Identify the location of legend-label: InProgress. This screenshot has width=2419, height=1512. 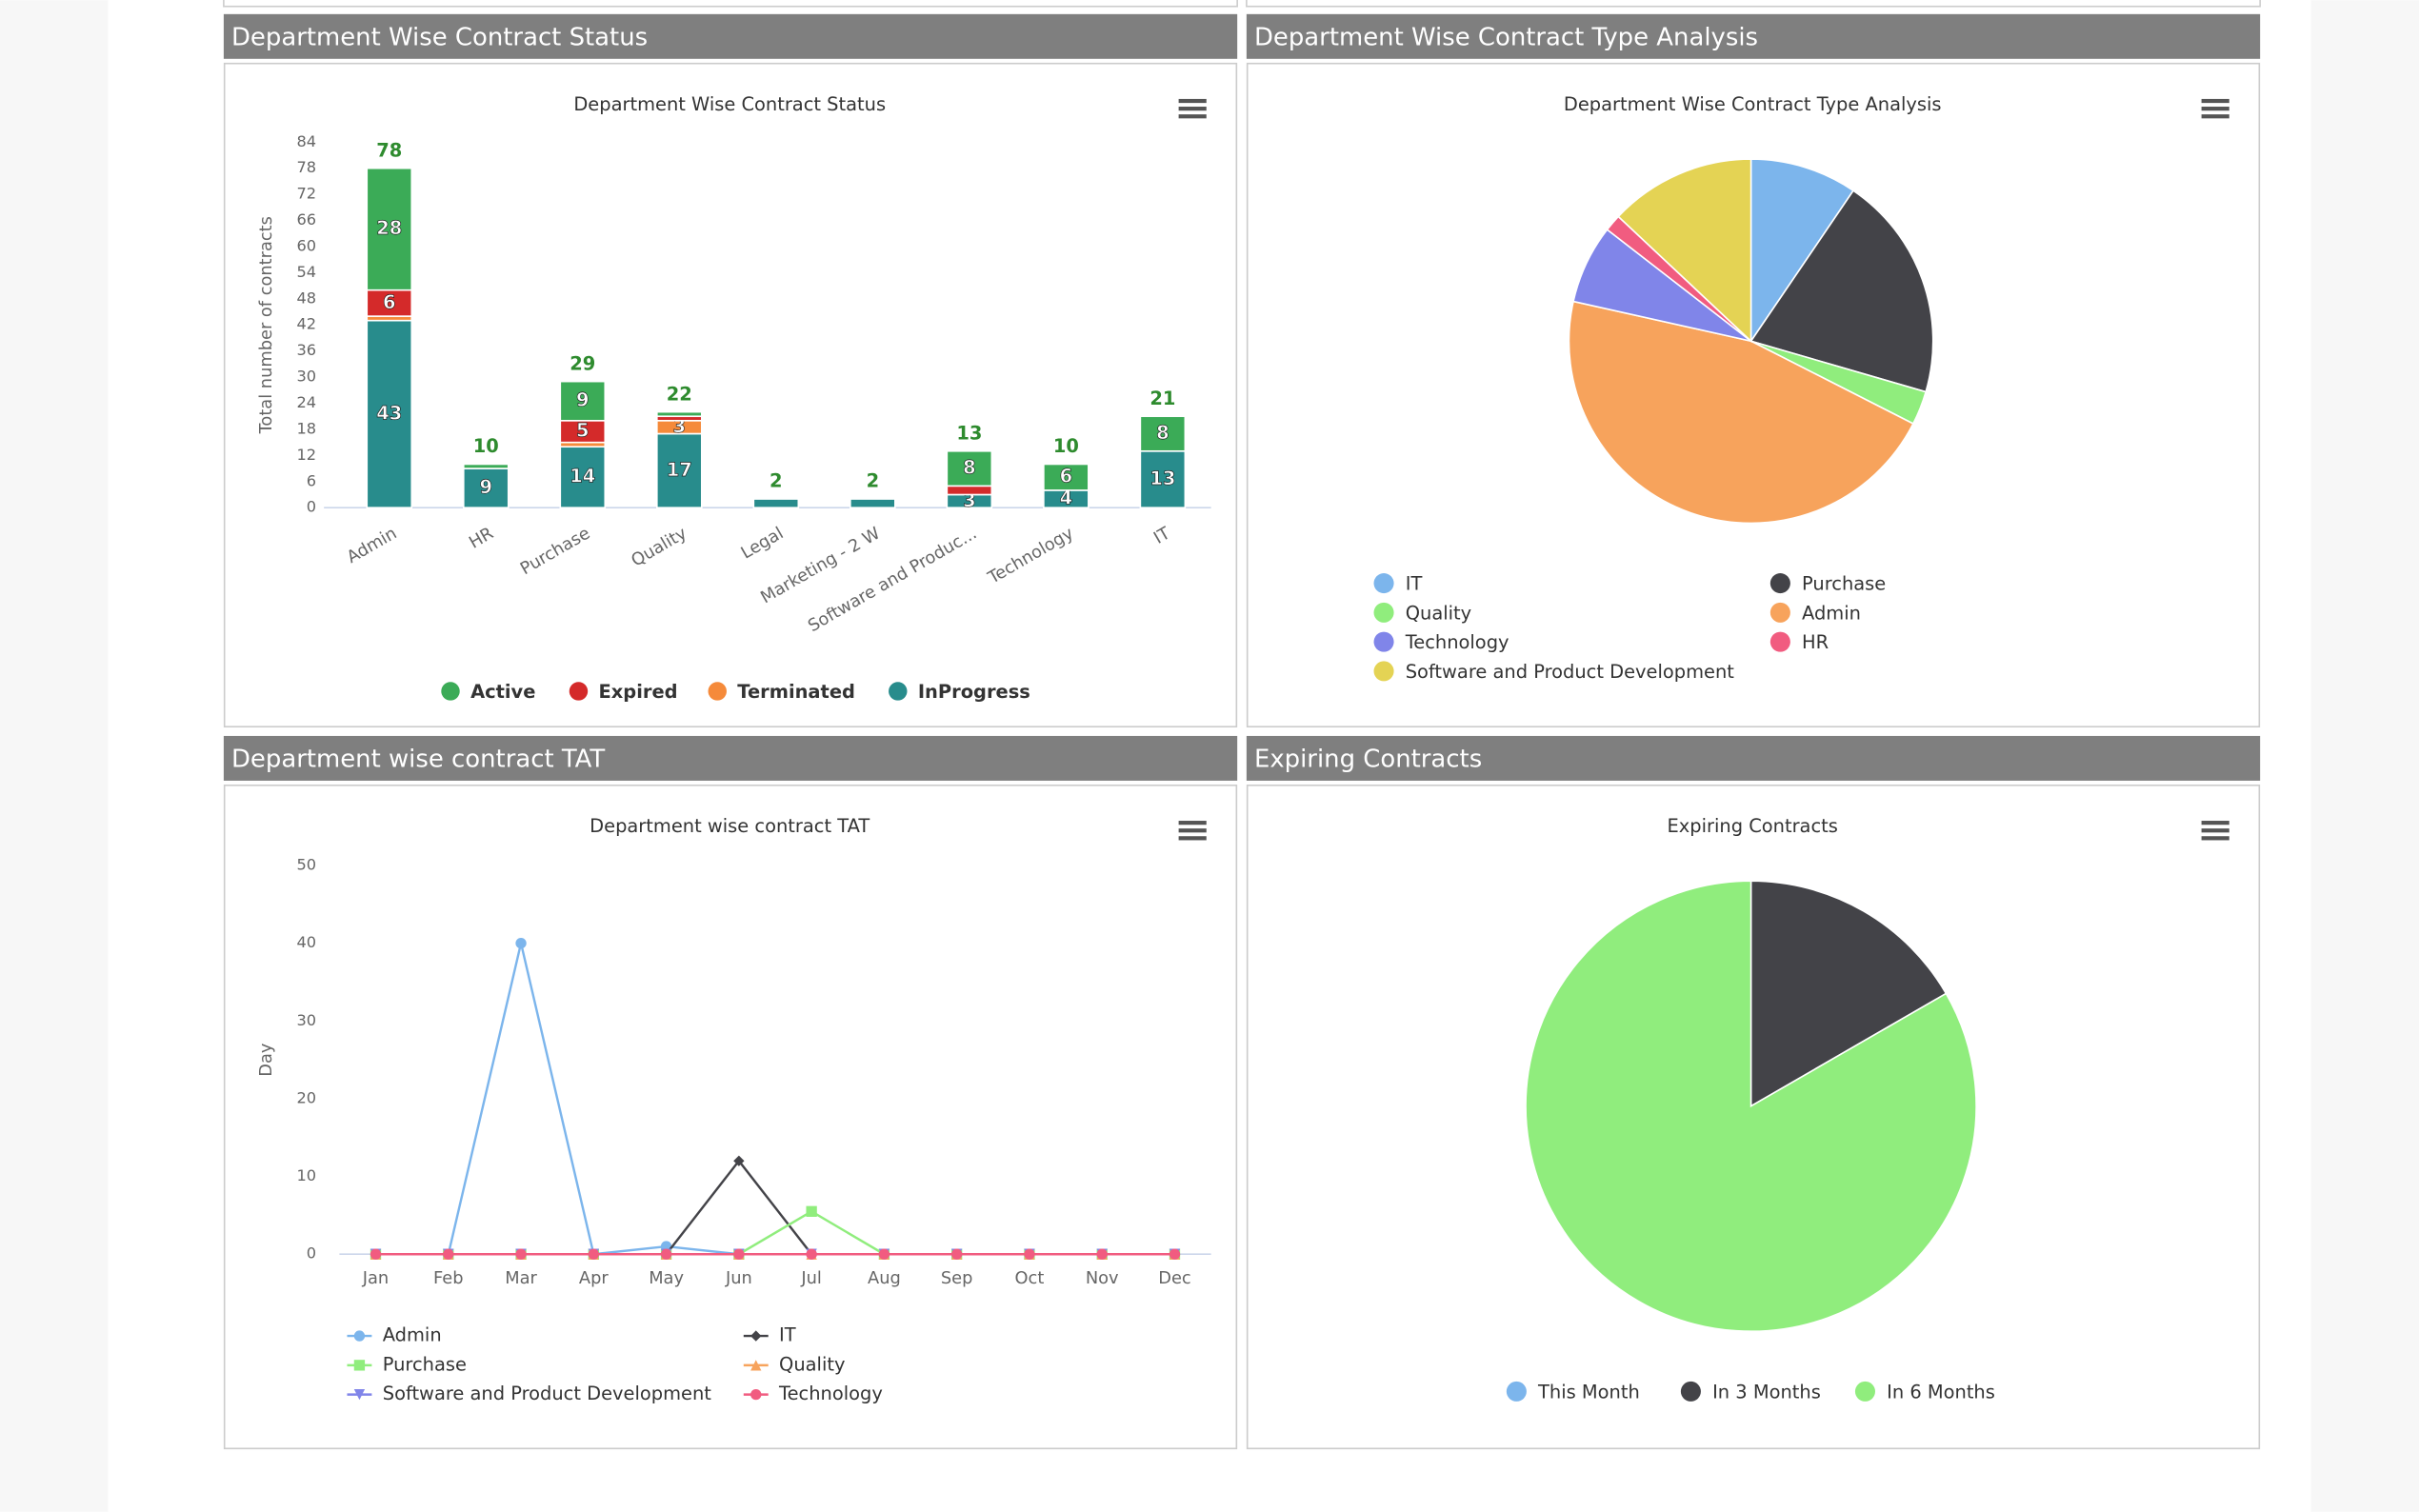
(974, 692).